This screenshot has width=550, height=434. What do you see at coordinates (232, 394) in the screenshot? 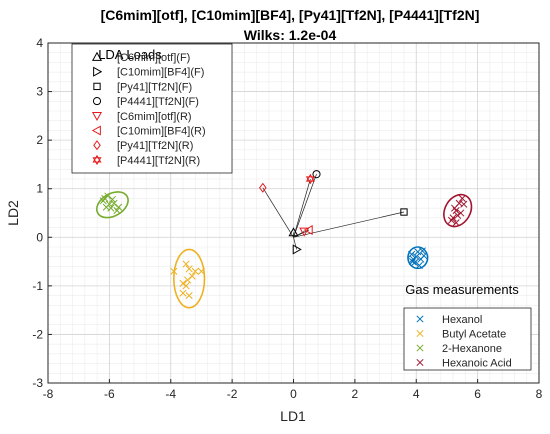
I see `x-tick-label: -2` at bounding box center [232, 394].